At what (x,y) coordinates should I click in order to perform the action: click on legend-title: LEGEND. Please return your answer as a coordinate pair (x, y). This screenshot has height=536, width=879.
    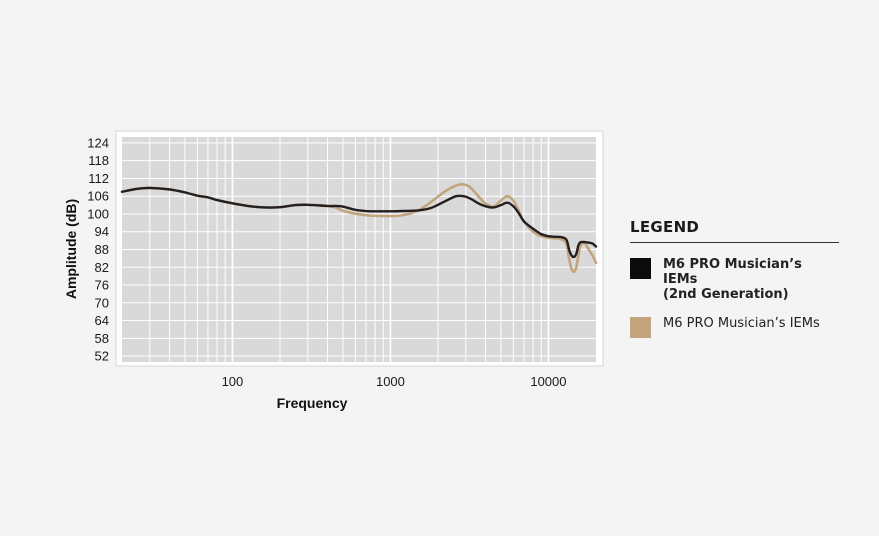
    Looking at the image, I should click on (734, 230).